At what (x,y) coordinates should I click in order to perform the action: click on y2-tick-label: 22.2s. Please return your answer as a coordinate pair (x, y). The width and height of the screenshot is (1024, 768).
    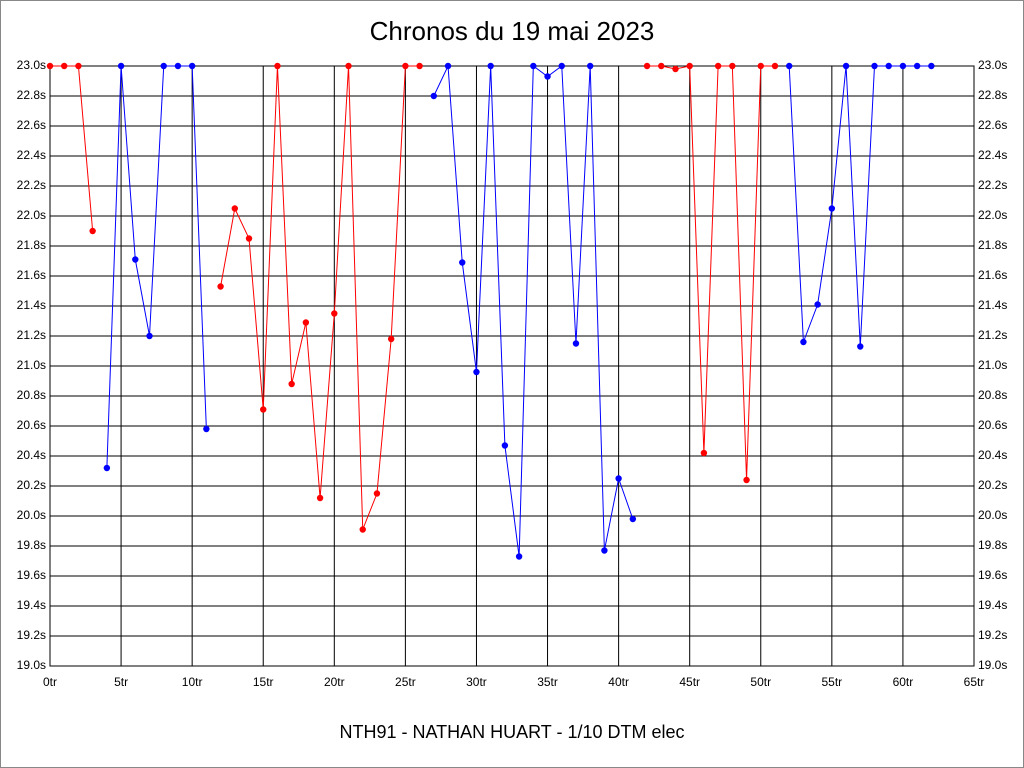
    Looking at the image, I should click on (992, 185).